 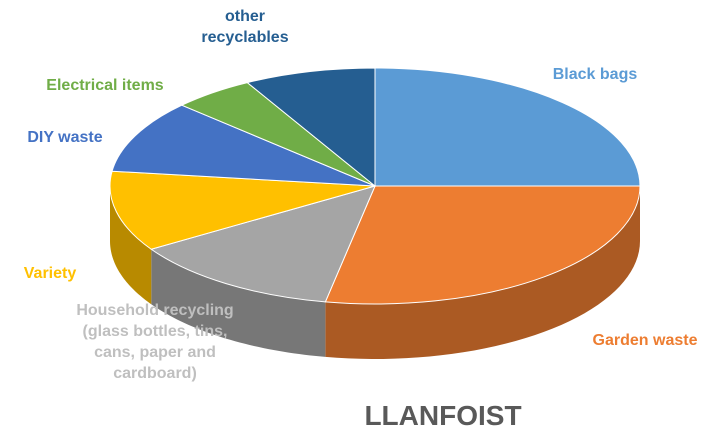 I want to click on slice-label: Garden waste, so click(x=645, y=340).